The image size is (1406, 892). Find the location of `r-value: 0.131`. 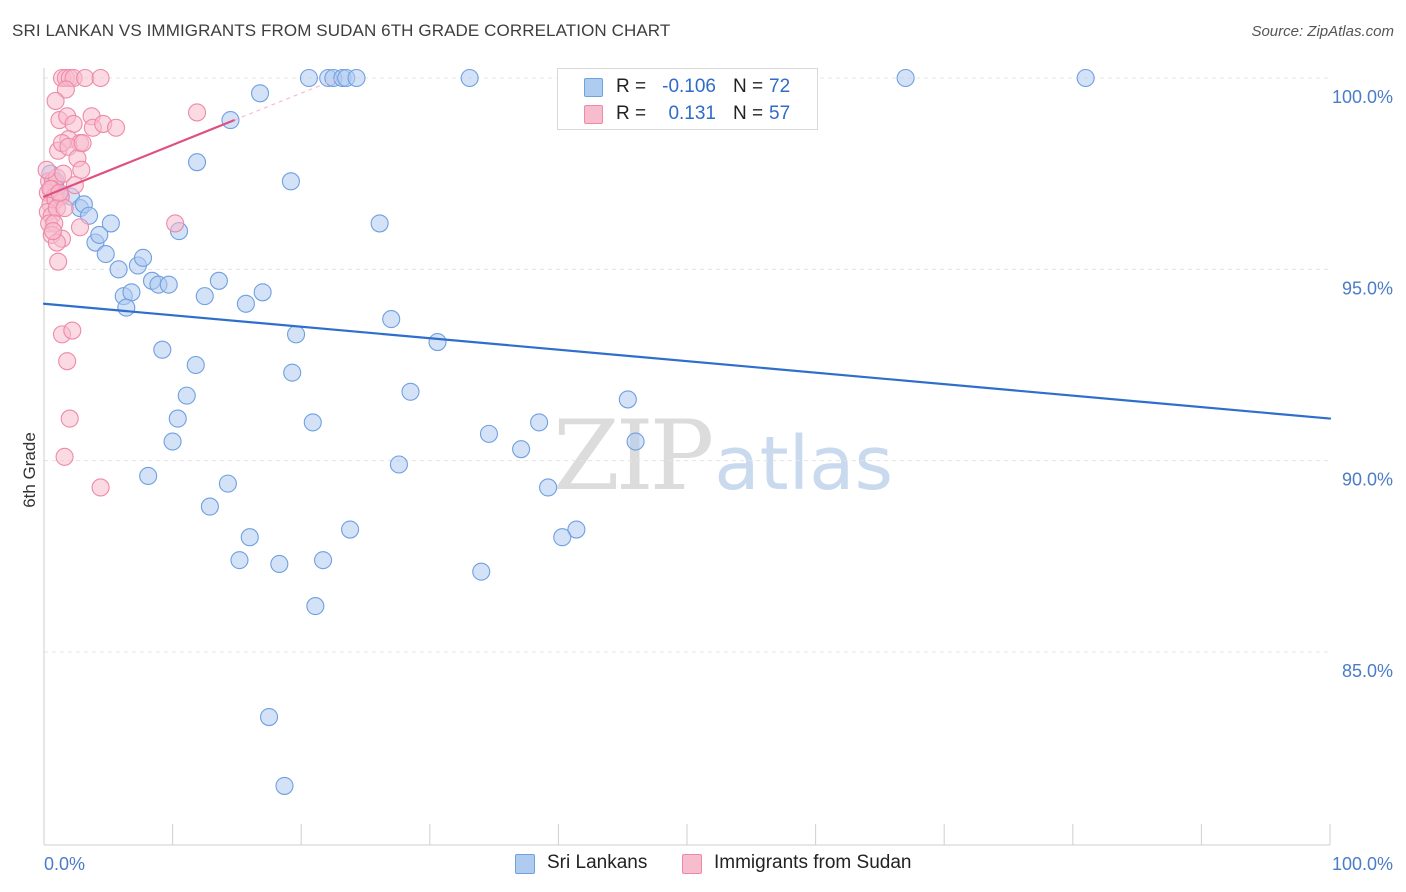

r-value: 0.131 is located at coordinates (692, 113).